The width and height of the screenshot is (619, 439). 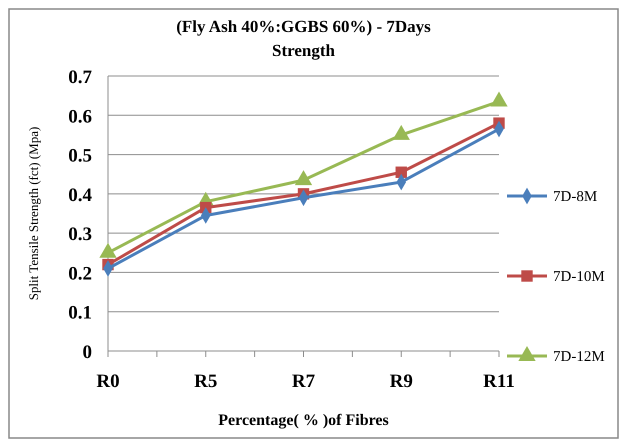 I want to click on x-axis-title: Percentage( % )of Fibres, so click(x=303, y=420).